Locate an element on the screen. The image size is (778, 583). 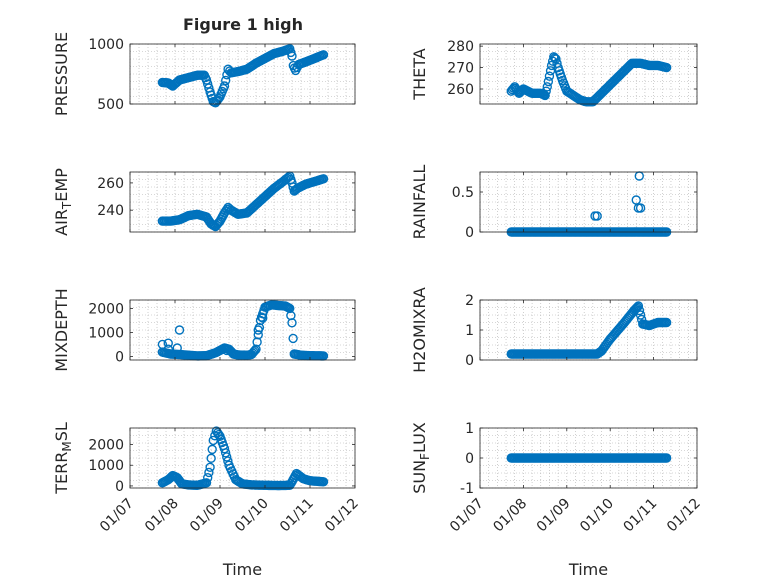
y-tick-label: -1 is located at coordinates (467, 489).